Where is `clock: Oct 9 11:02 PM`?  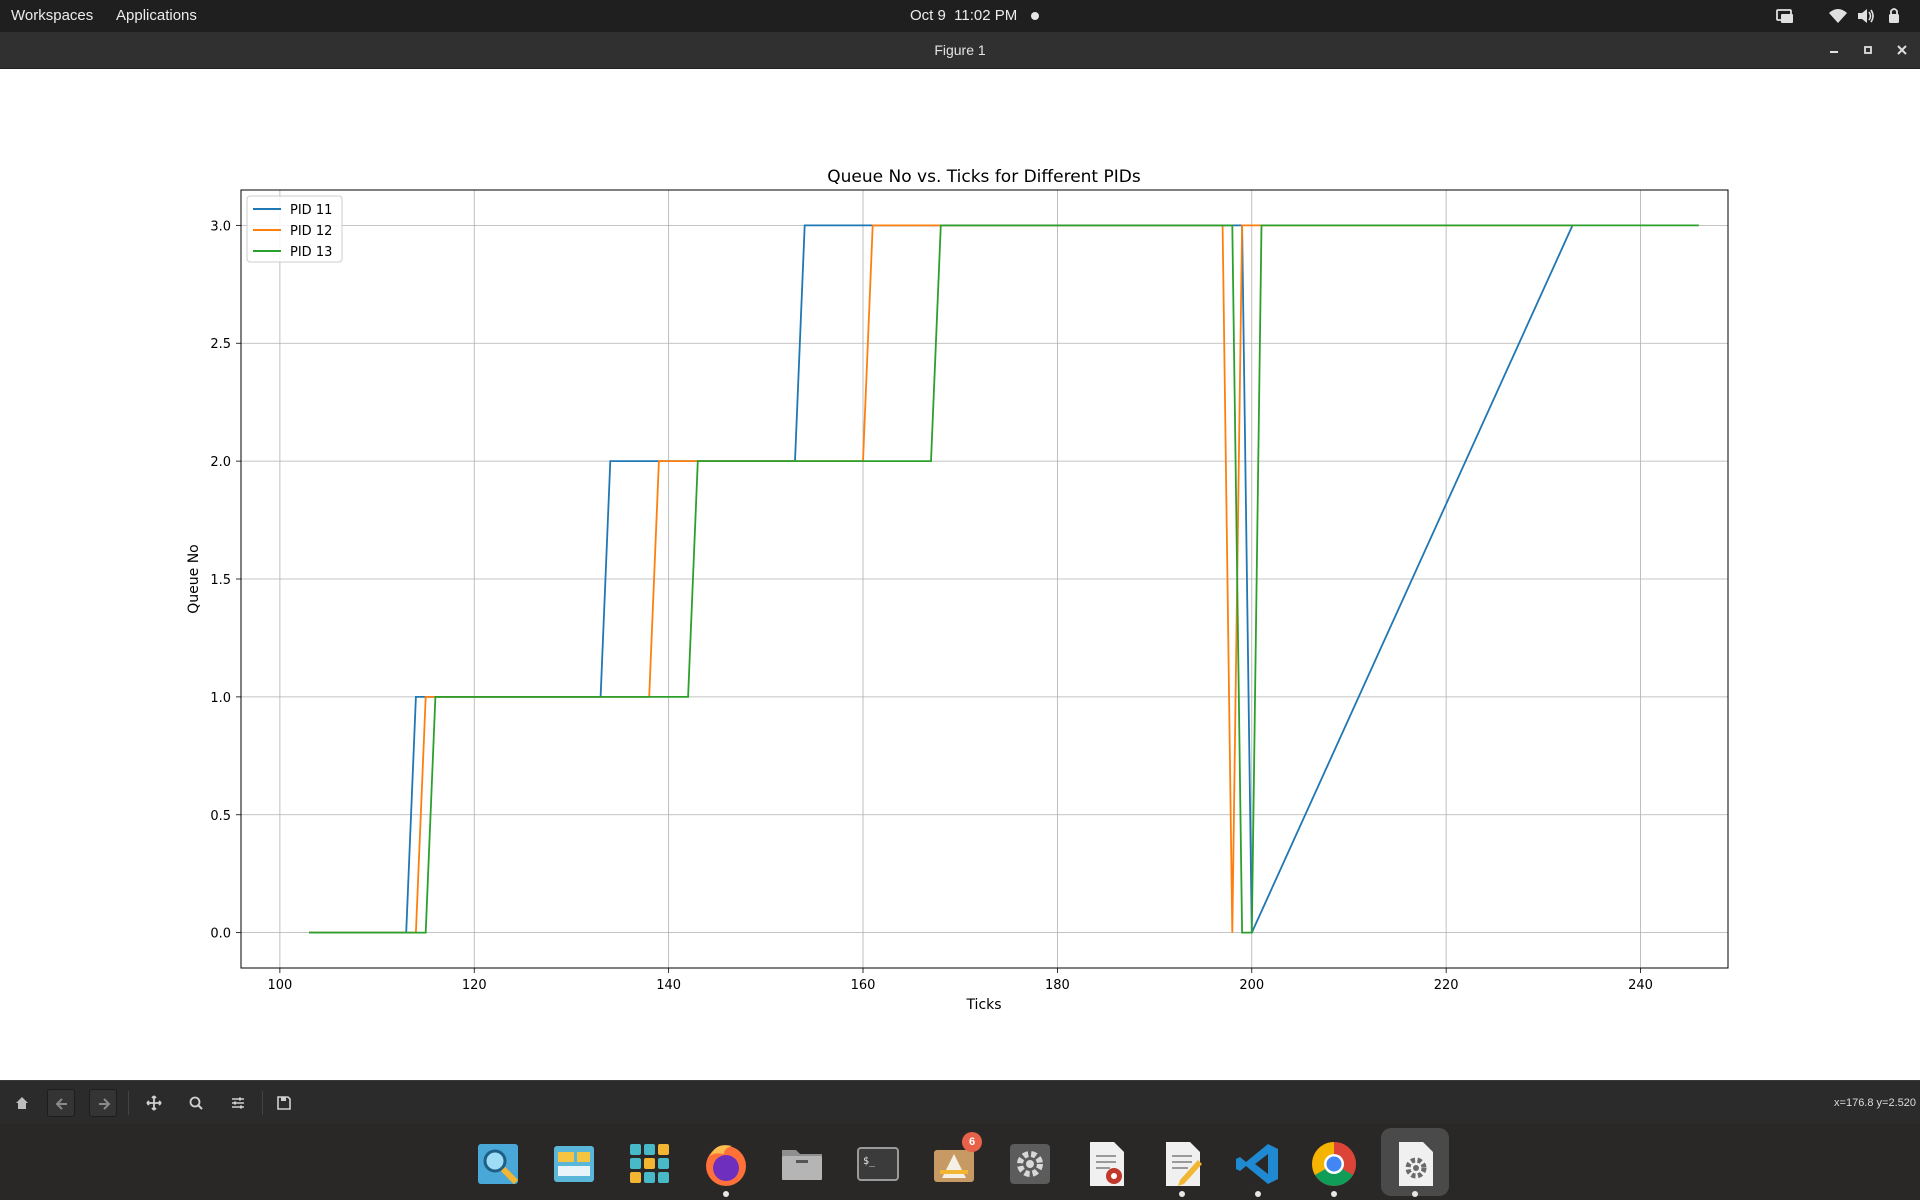
clock: Oct 9 11:02 PM is located at coordinates (964, 15).